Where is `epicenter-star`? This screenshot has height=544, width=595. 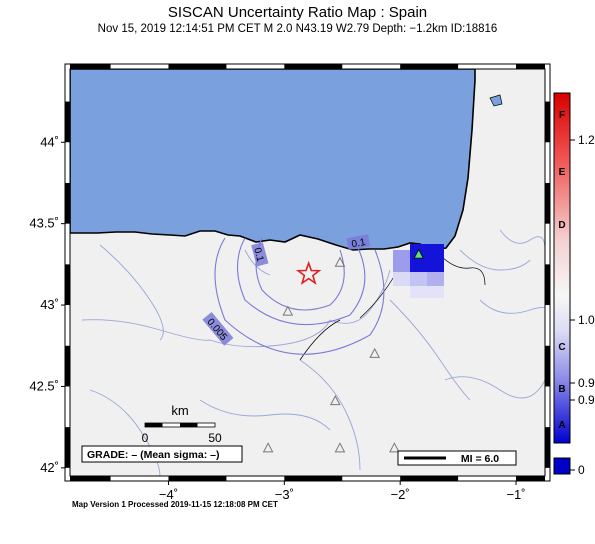
epicenter-star is located at coordinates (308, 272).